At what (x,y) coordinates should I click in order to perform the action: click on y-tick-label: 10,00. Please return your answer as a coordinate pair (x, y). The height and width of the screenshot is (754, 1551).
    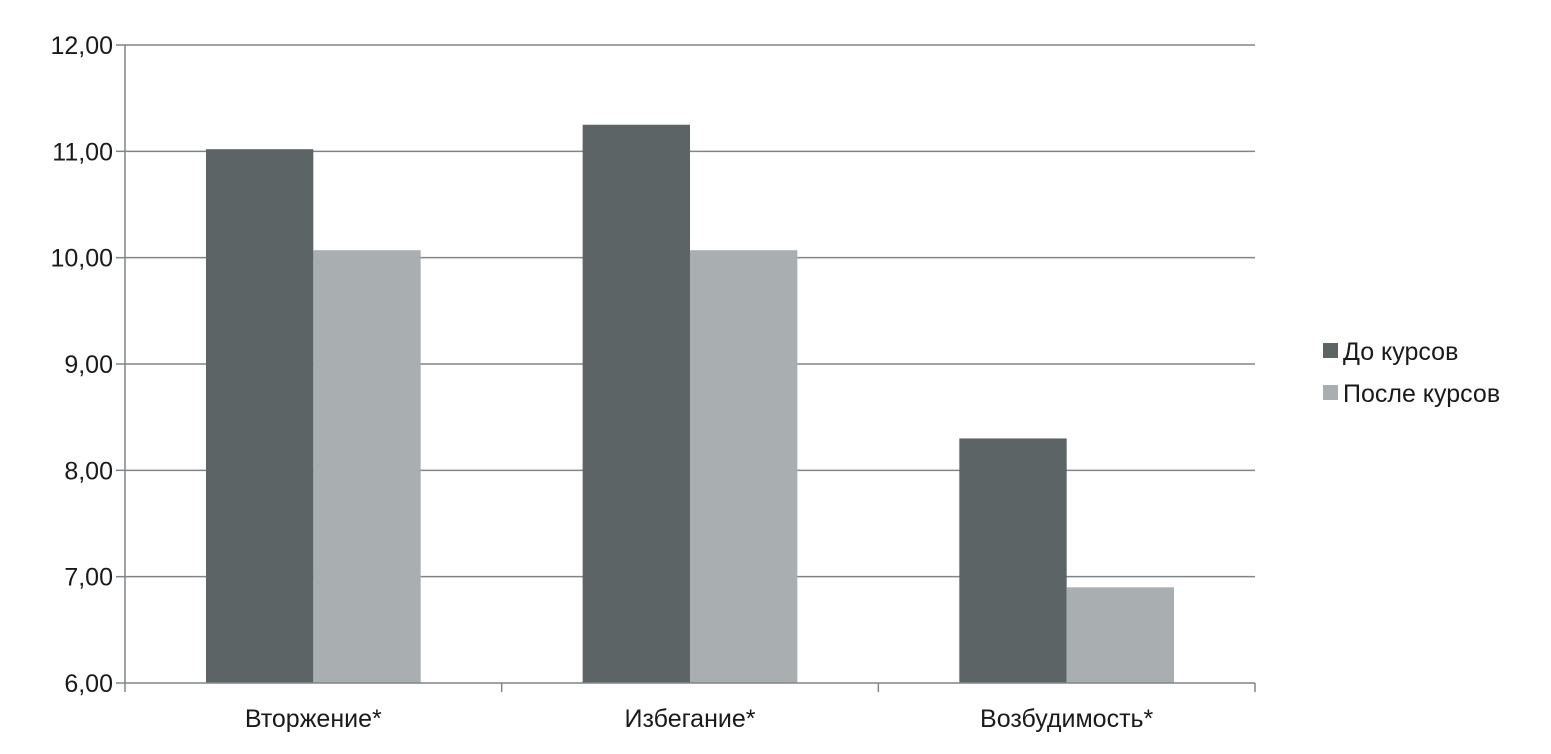
    Looking at the image, I should click on (81, 259).